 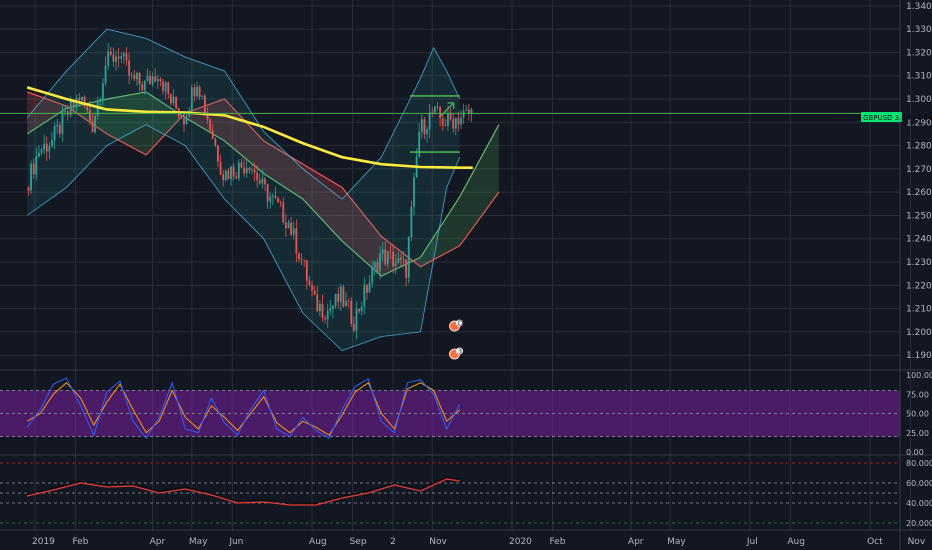 I want to click on trend-annotations, so click(x=450, y=124).